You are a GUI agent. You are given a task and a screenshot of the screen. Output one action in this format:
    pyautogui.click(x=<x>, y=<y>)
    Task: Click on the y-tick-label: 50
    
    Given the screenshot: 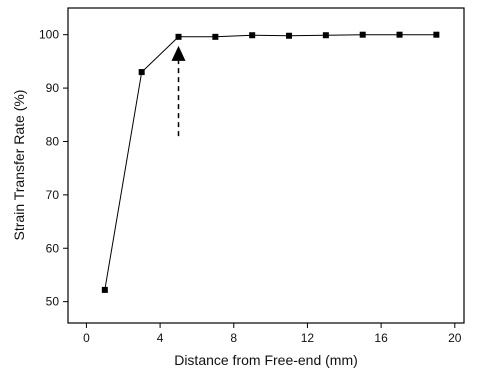 What is the action you would take?
    pyautogui.click(x=53, y=302)
    